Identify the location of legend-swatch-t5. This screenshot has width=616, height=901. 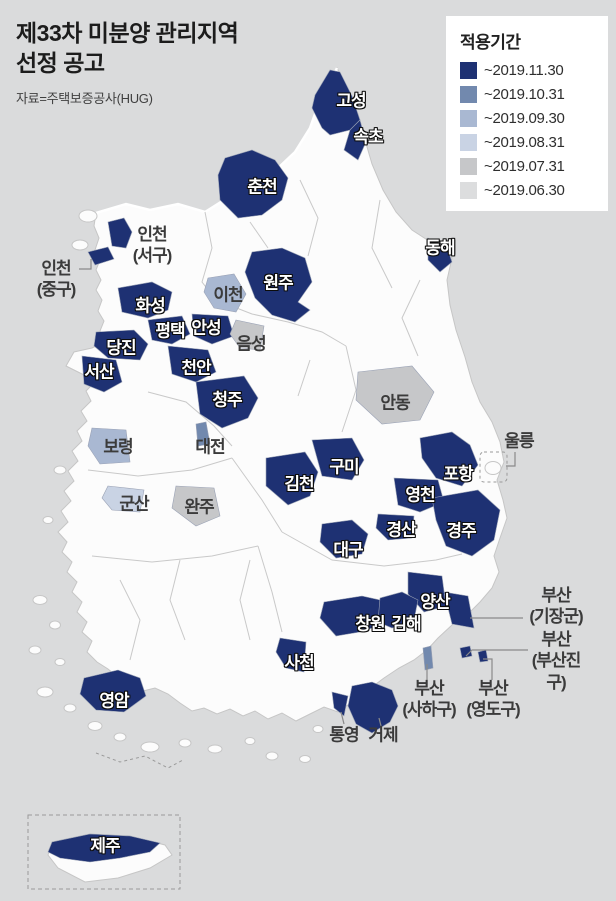
(468, 166).